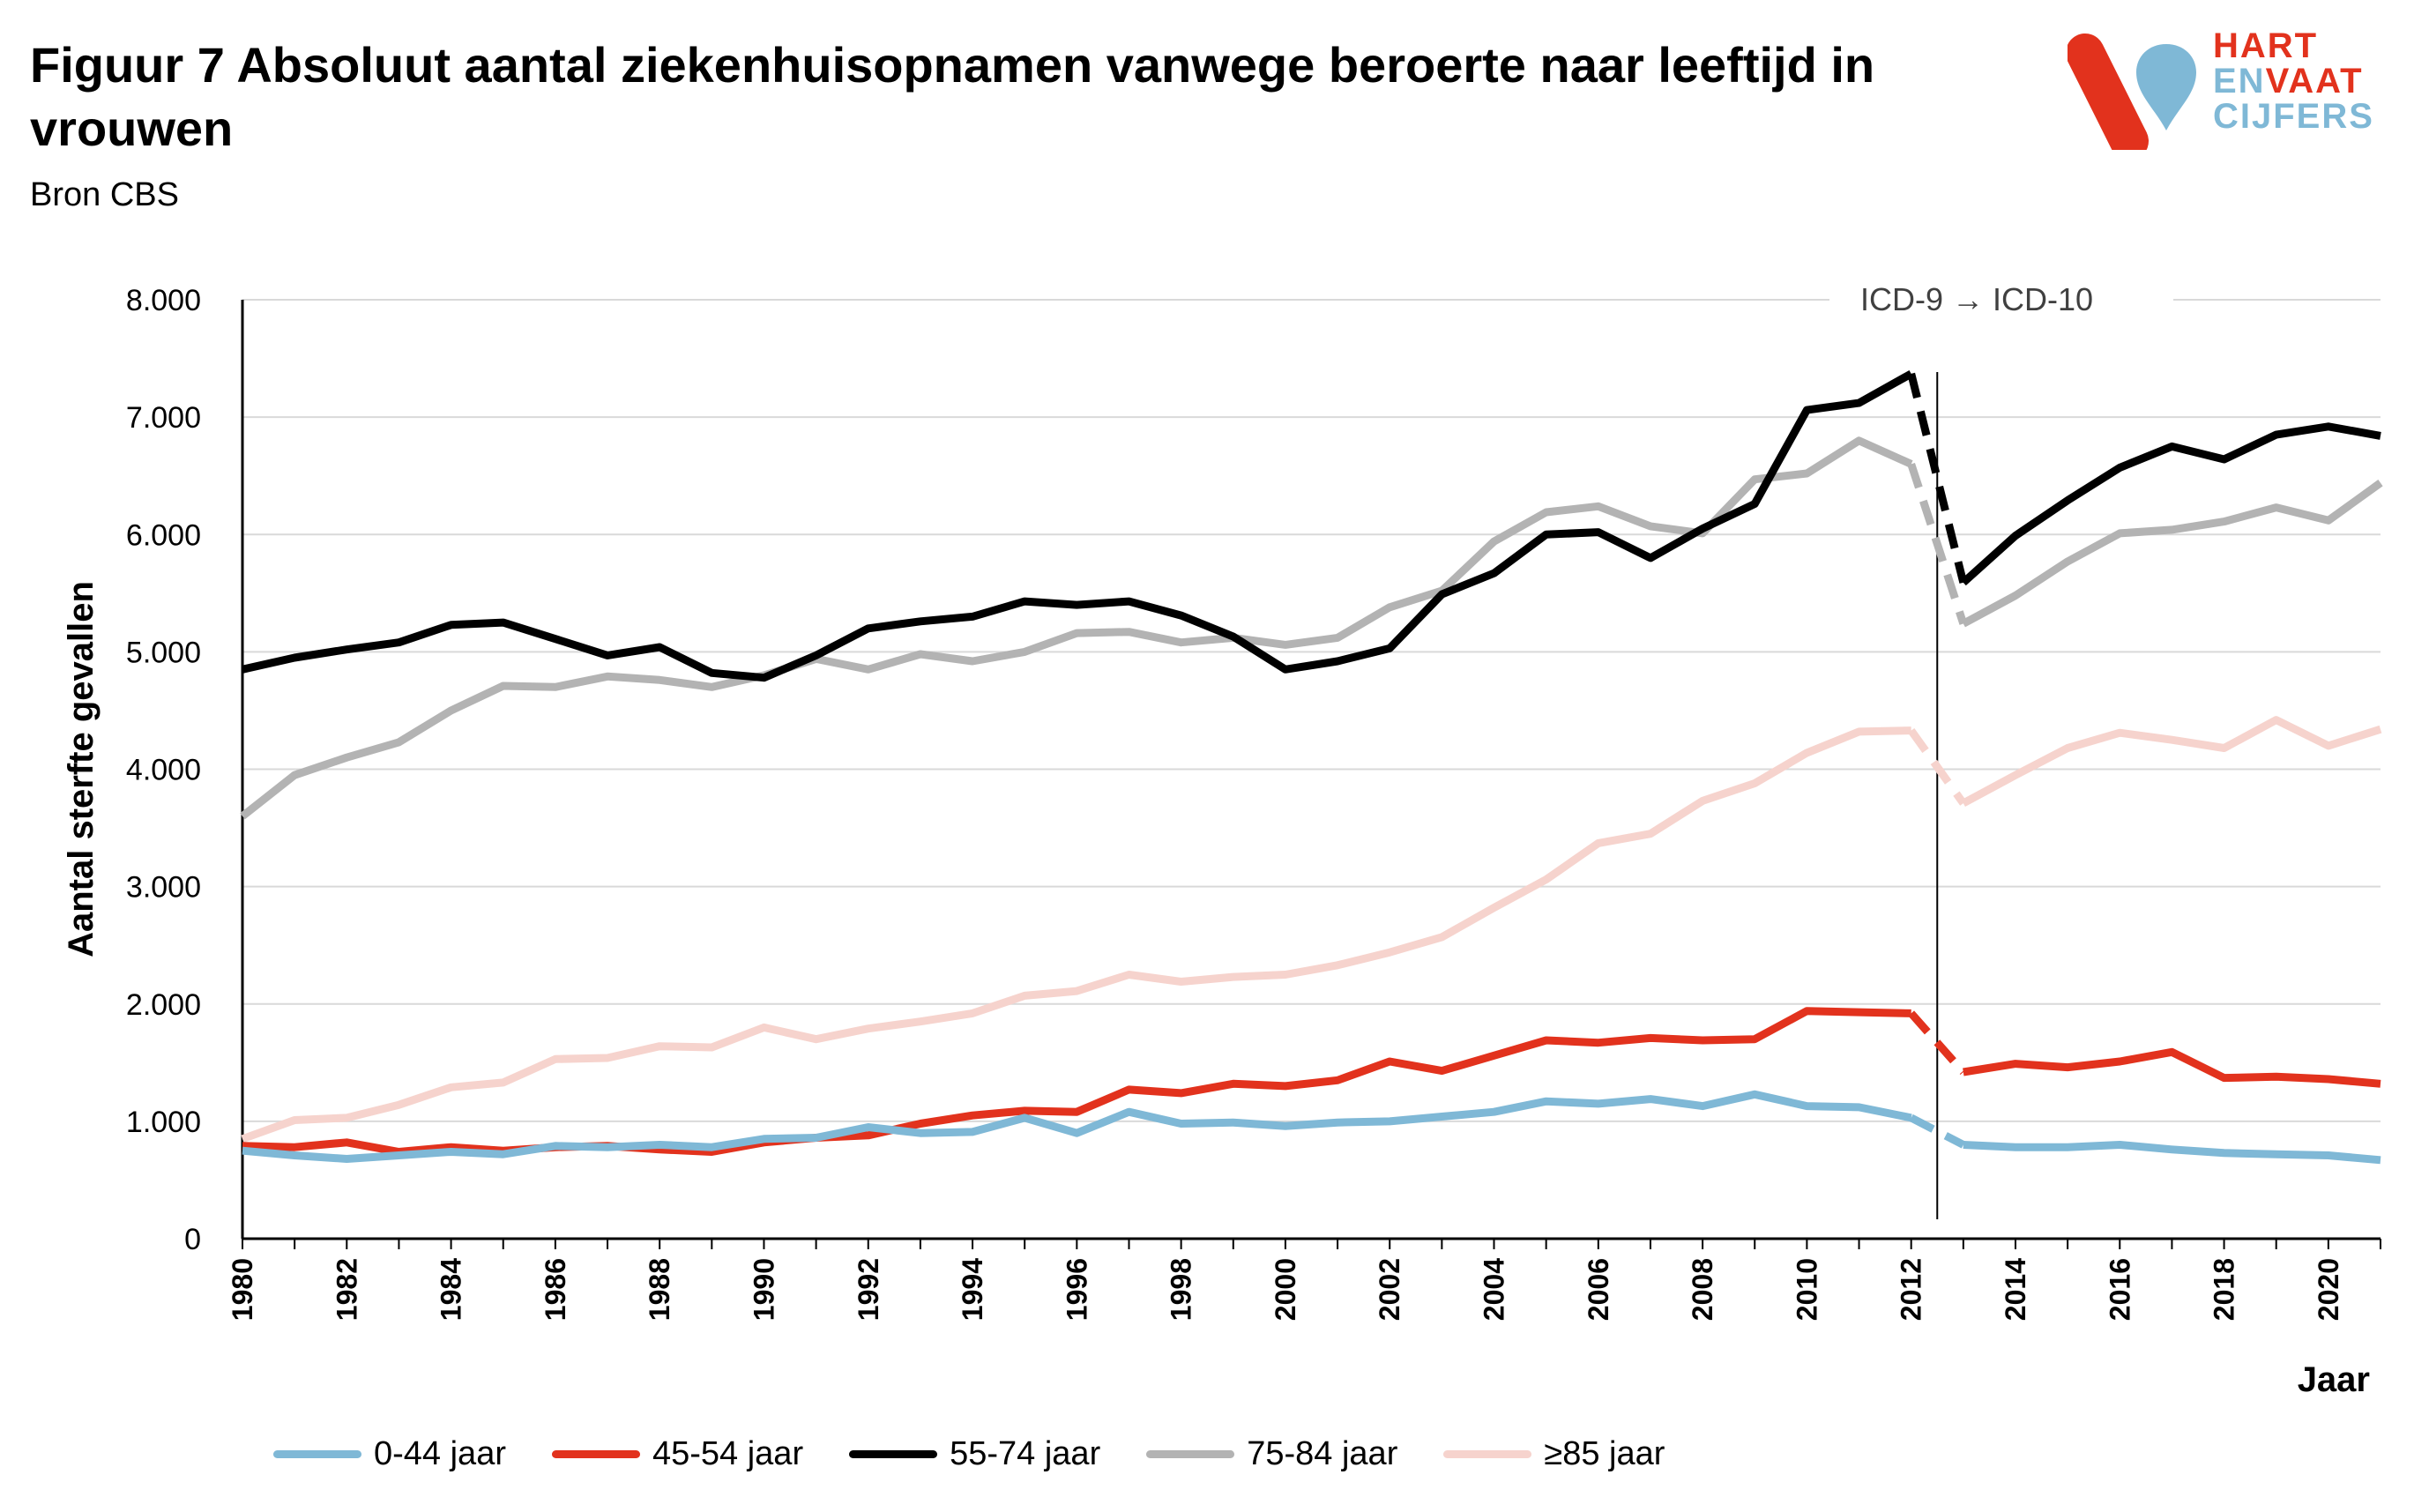 The image size is (2429, 1512). Describe the element at coordinates (2016, 1289) in the screenshot. I see `x-tick-label: 2014` at that location.